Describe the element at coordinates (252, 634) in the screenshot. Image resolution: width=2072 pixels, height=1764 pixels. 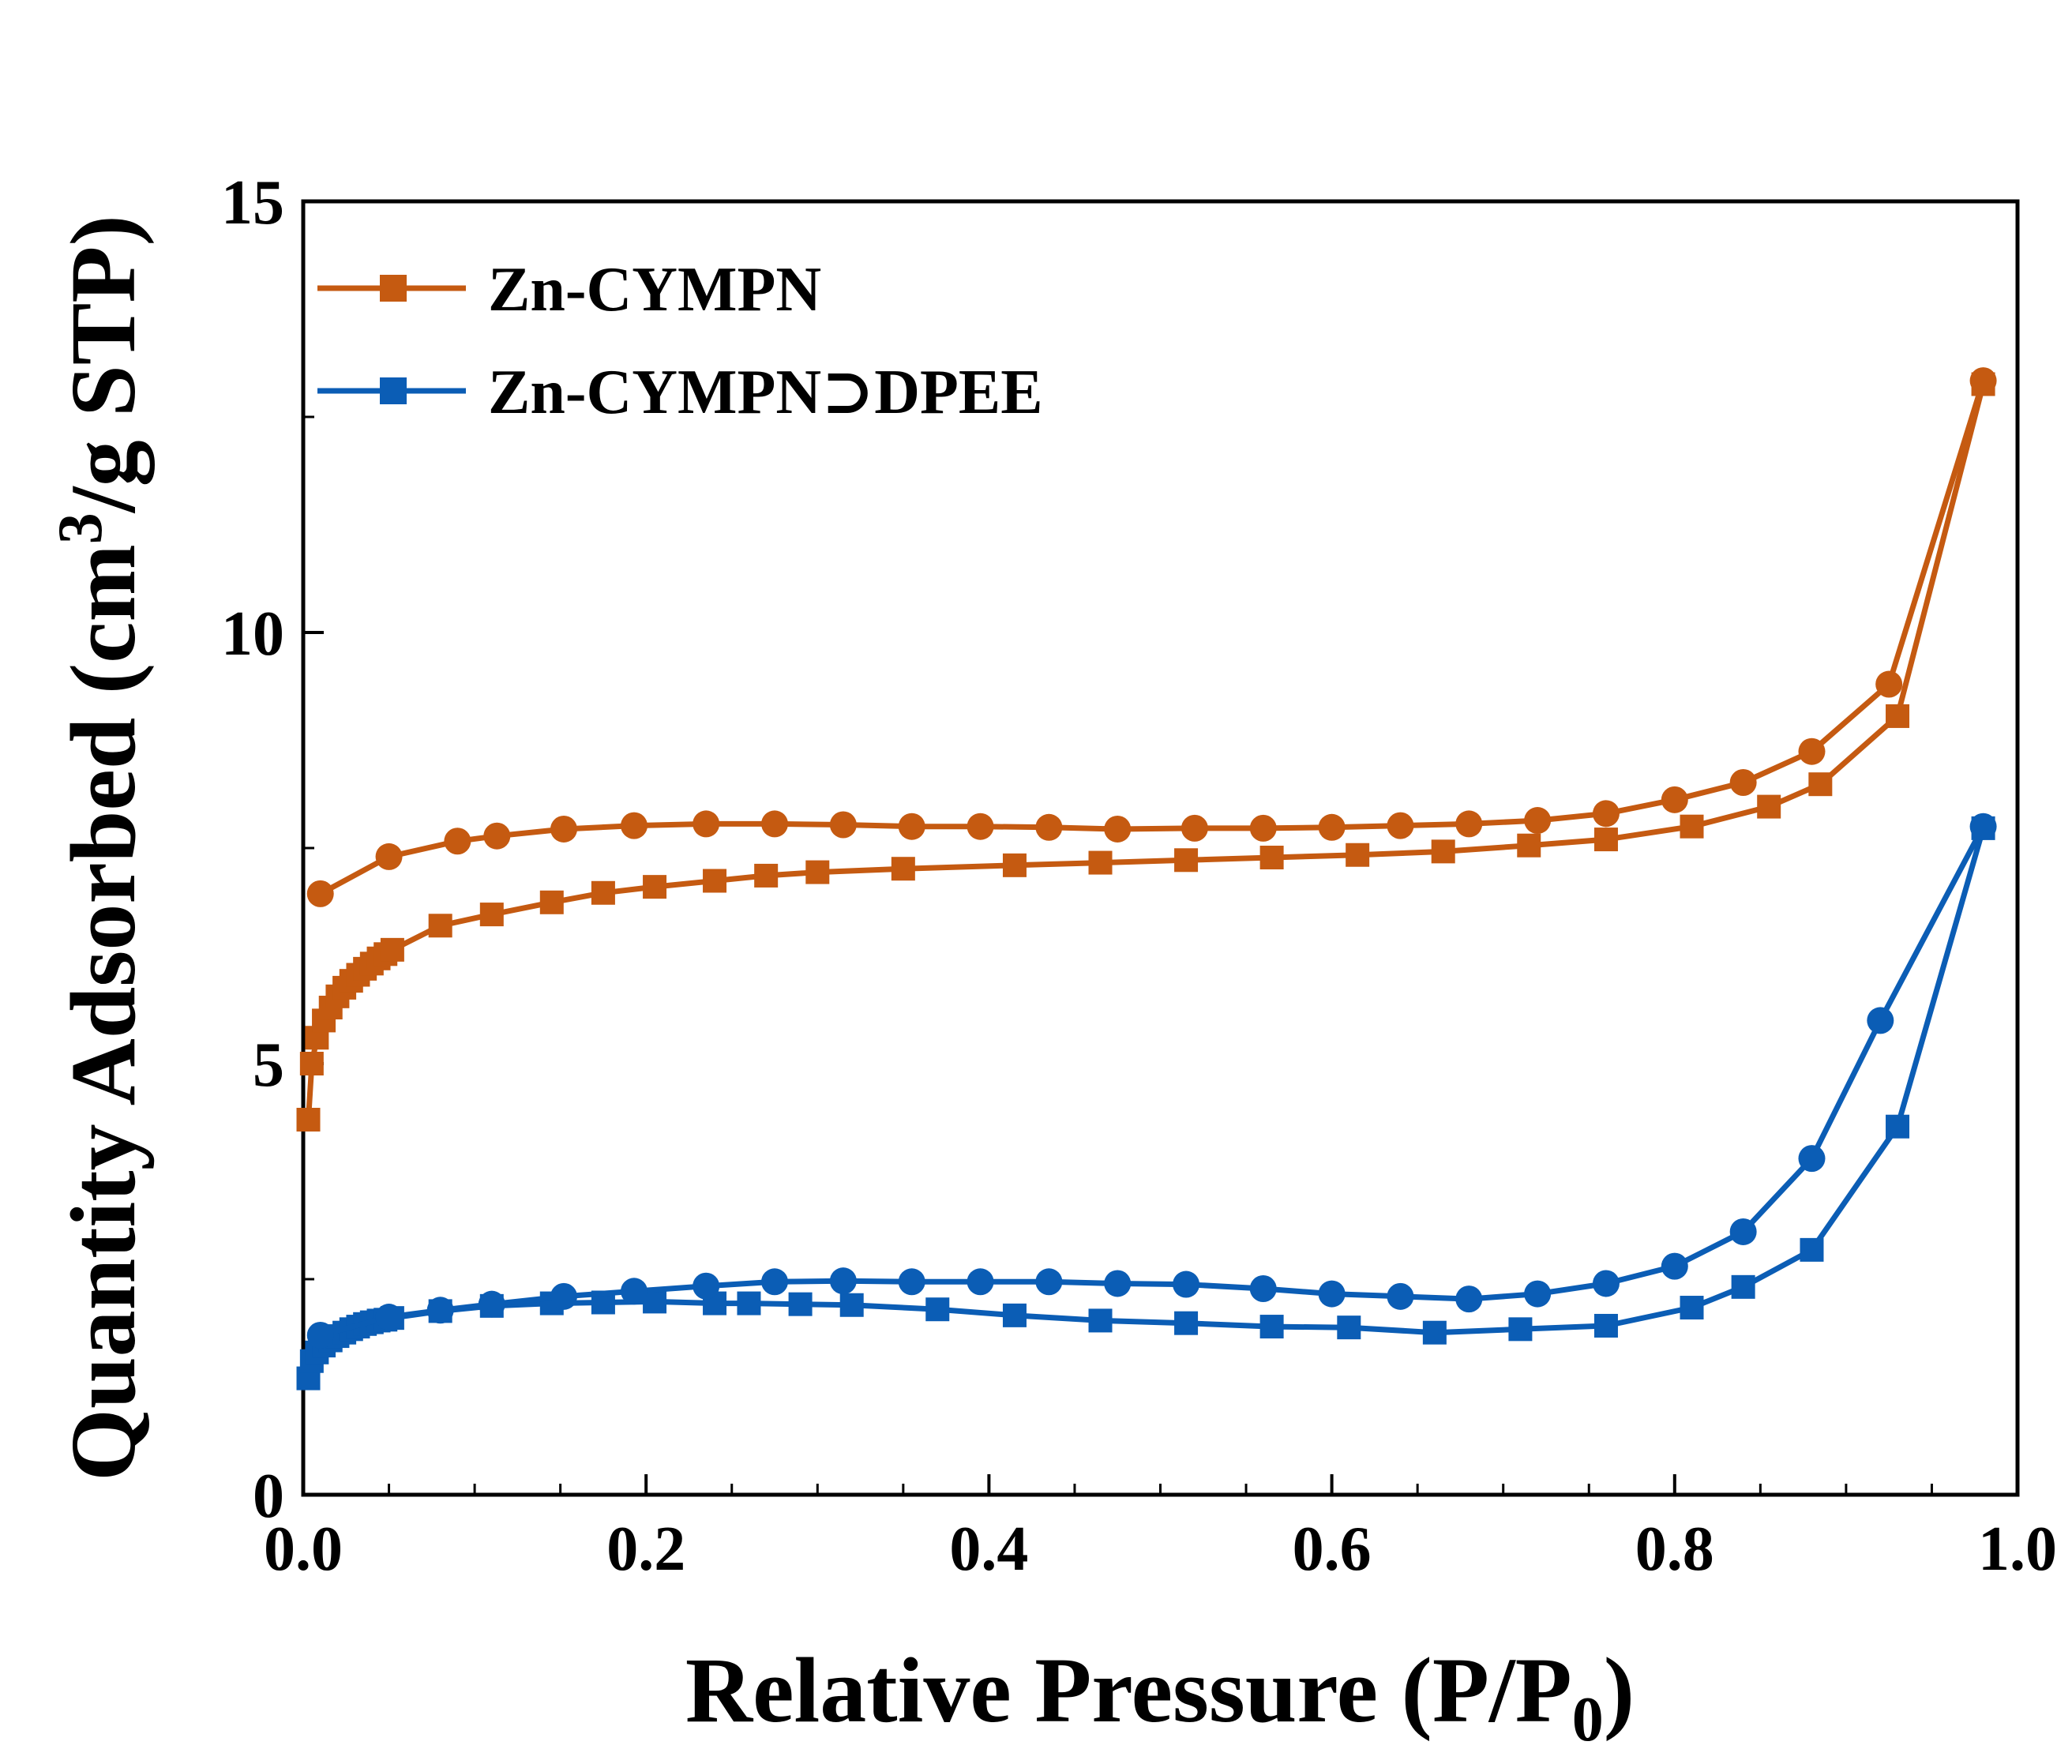
I see `y-tick-label: 10` at that location.